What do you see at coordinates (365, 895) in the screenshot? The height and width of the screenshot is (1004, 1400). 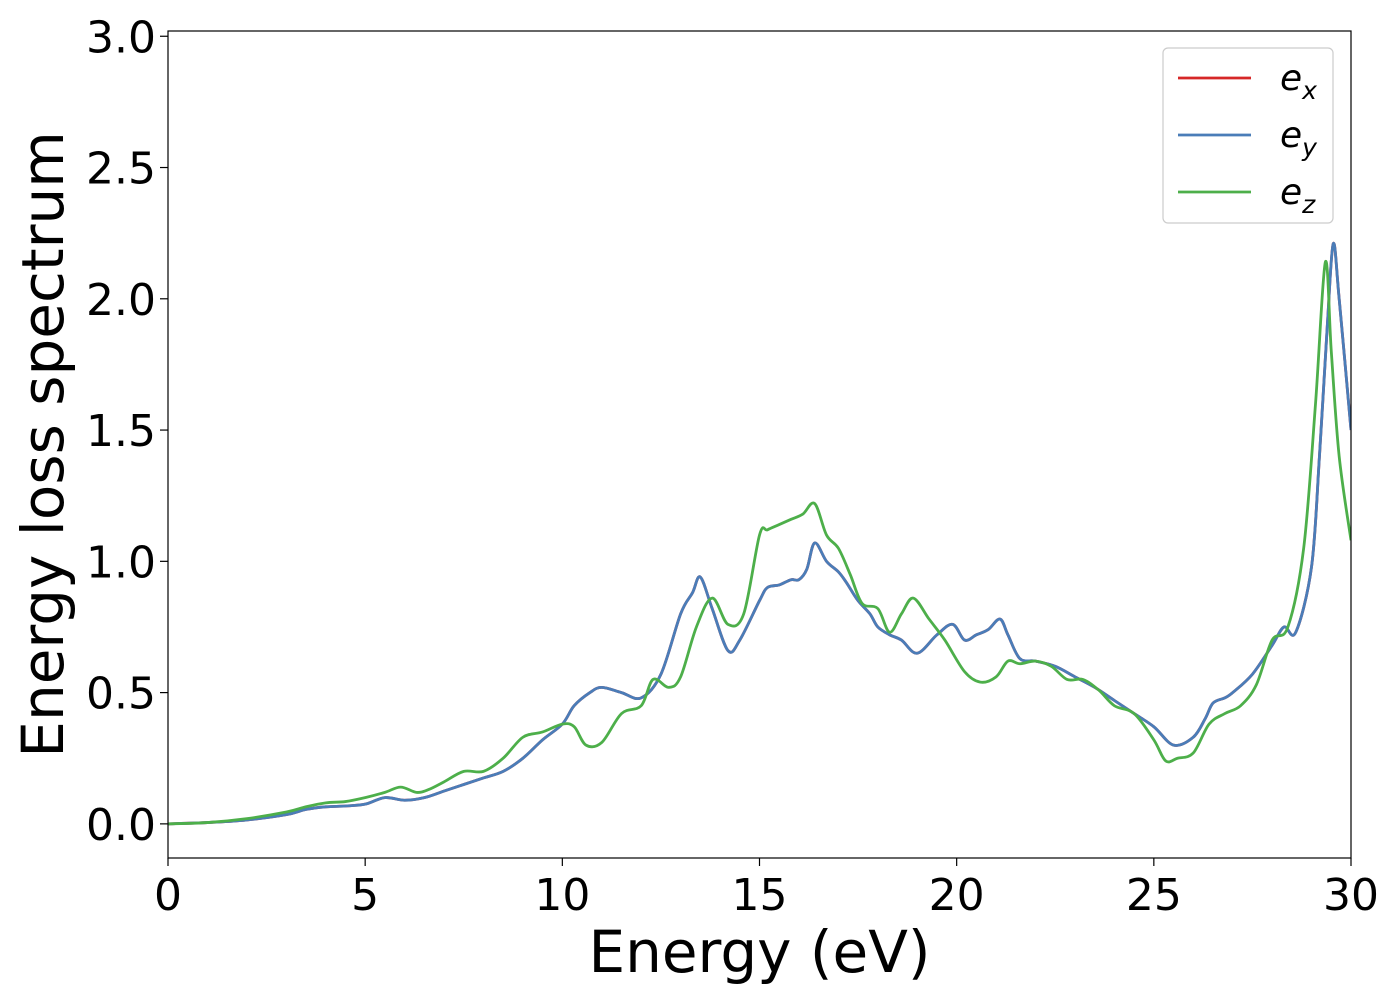 I see `x-tick-label: 5` at bounding box center [365, 895].